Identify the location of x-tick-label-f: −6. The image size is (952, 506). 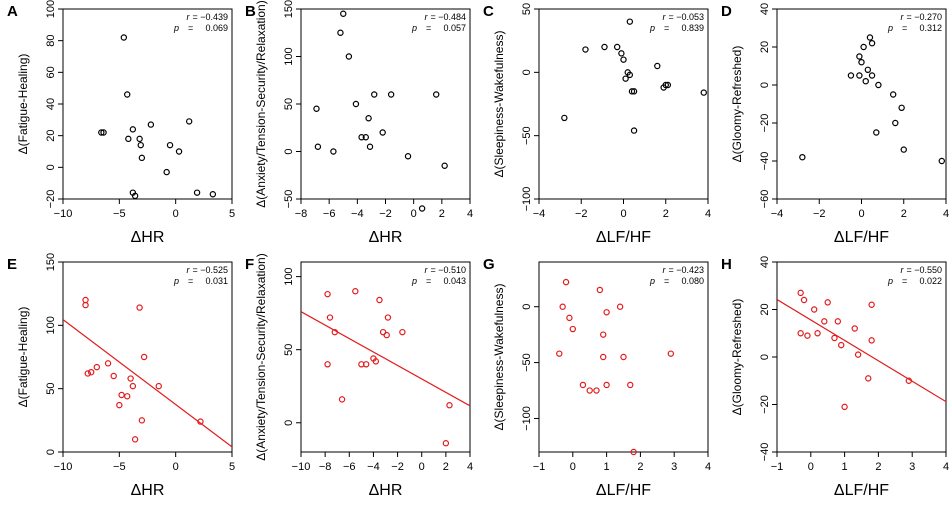
(349, 467).